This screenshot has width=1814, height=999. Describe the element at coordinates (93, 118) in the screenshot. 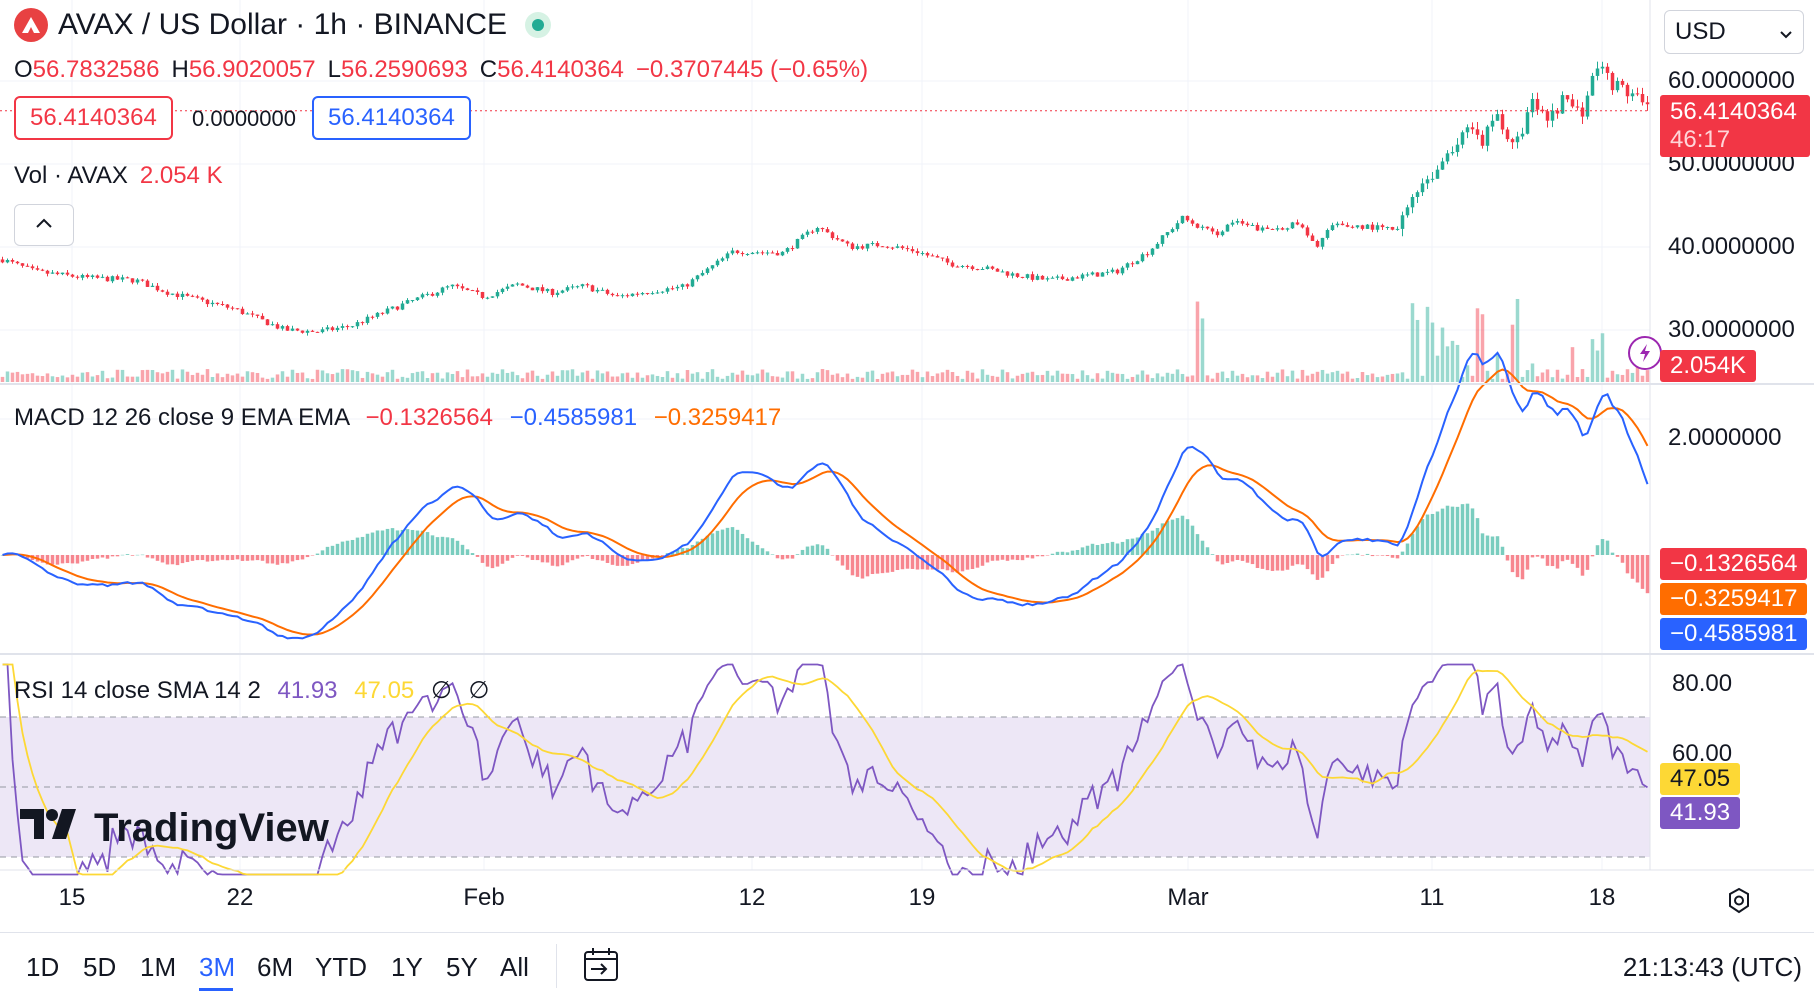

I see `sell-button: 56.4140364` at that location.